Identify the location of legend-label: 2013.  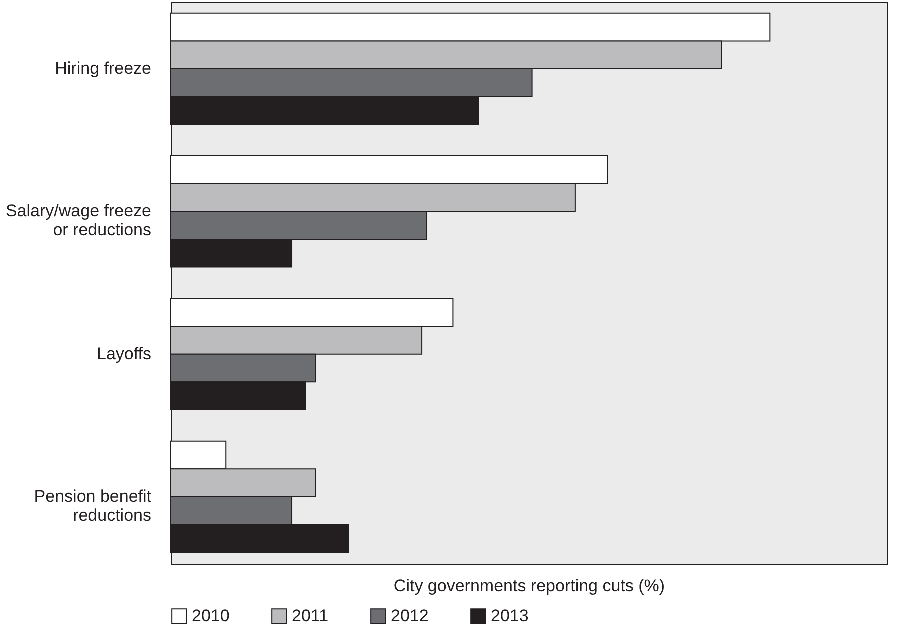
(510, 616).